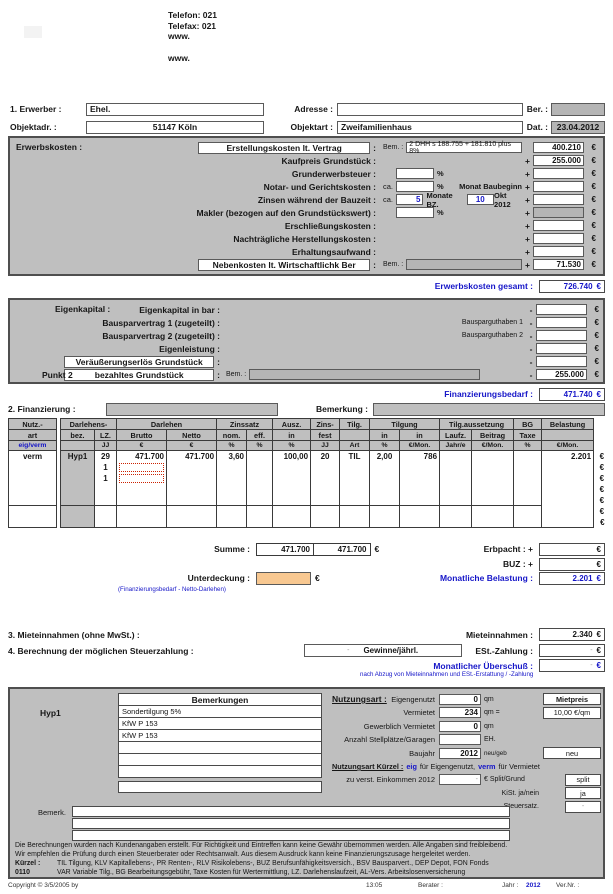  I want to click on buz-field: €, so click(572, 564).